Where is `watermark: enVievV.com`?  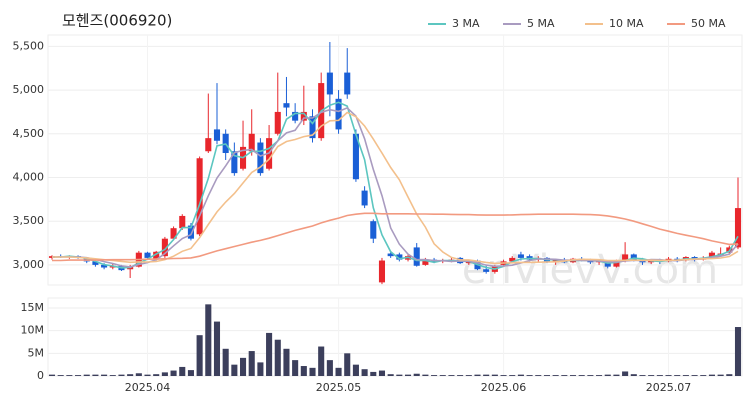
watermark: enVievV.com is located at coordinates (590, 270).